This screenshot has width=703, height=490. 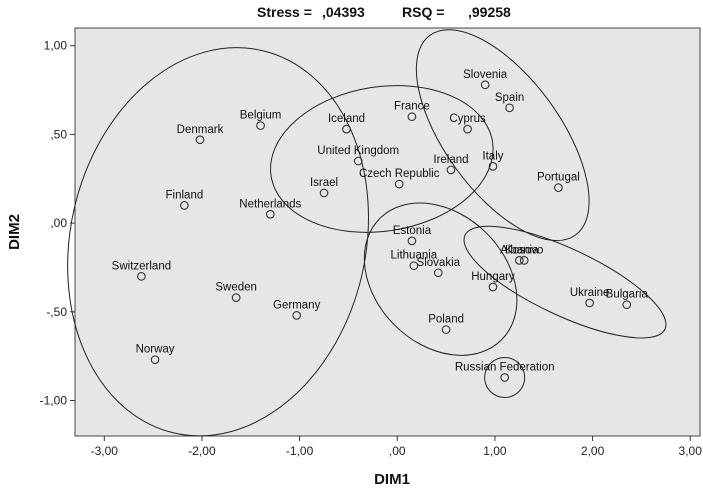 What do you see at coordinates (141, 266) in the screenshot?
I see `point-label: Switzerland` at bounding box center [141, 266].